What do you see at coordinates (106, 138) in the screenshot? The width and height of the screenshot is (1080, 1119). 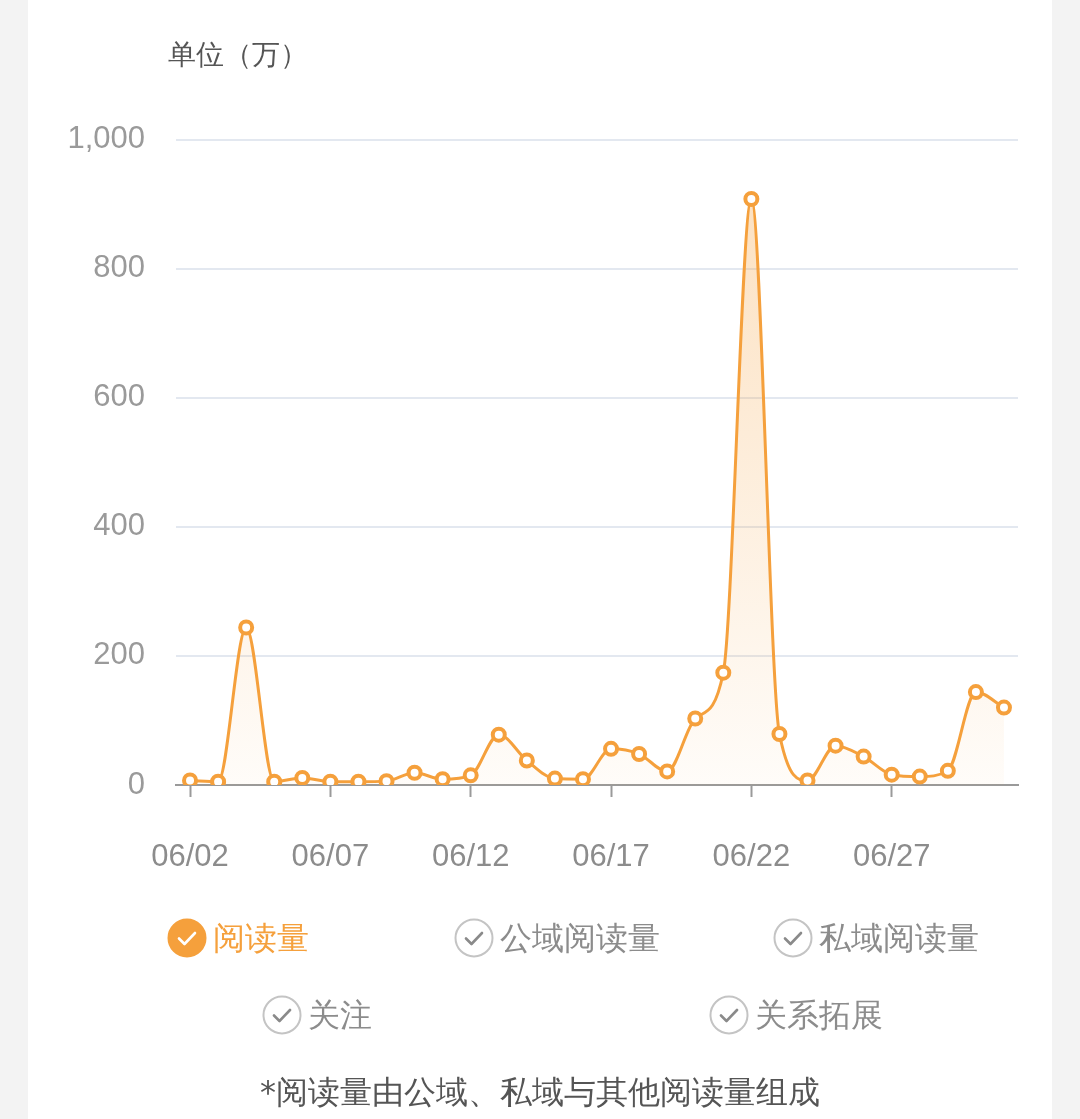 I see `y-tick-label: 1,000` at bounding box center [106, 138].